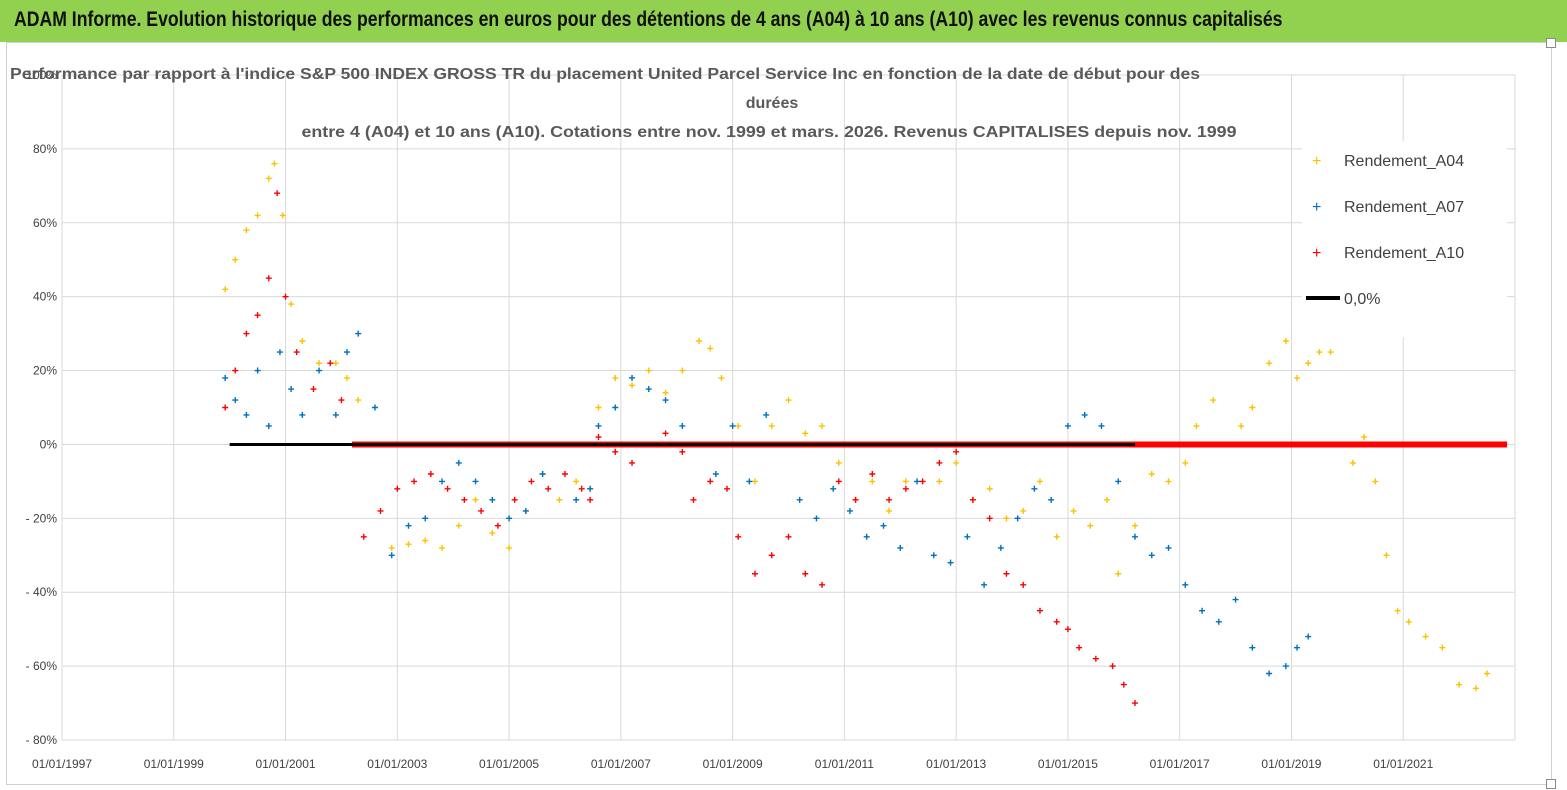  Describe the element at coordinates (1403, 764) in the screenshot. I see `x-tick-label: 01/01/2021` at that location.